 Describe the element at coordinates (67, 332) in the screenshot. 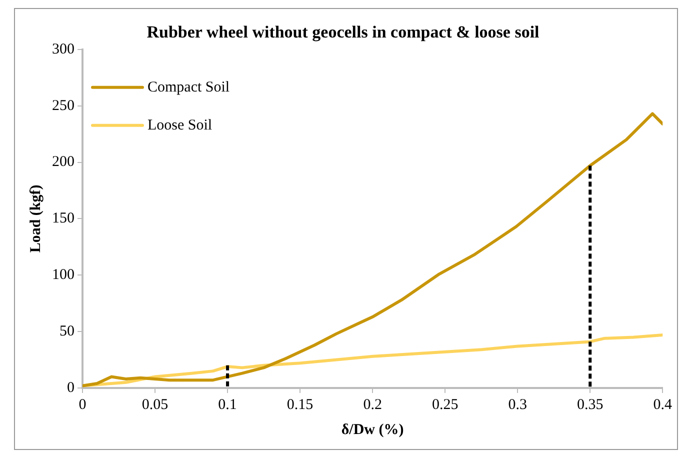

I see `y-tick-label: 50` at that location.